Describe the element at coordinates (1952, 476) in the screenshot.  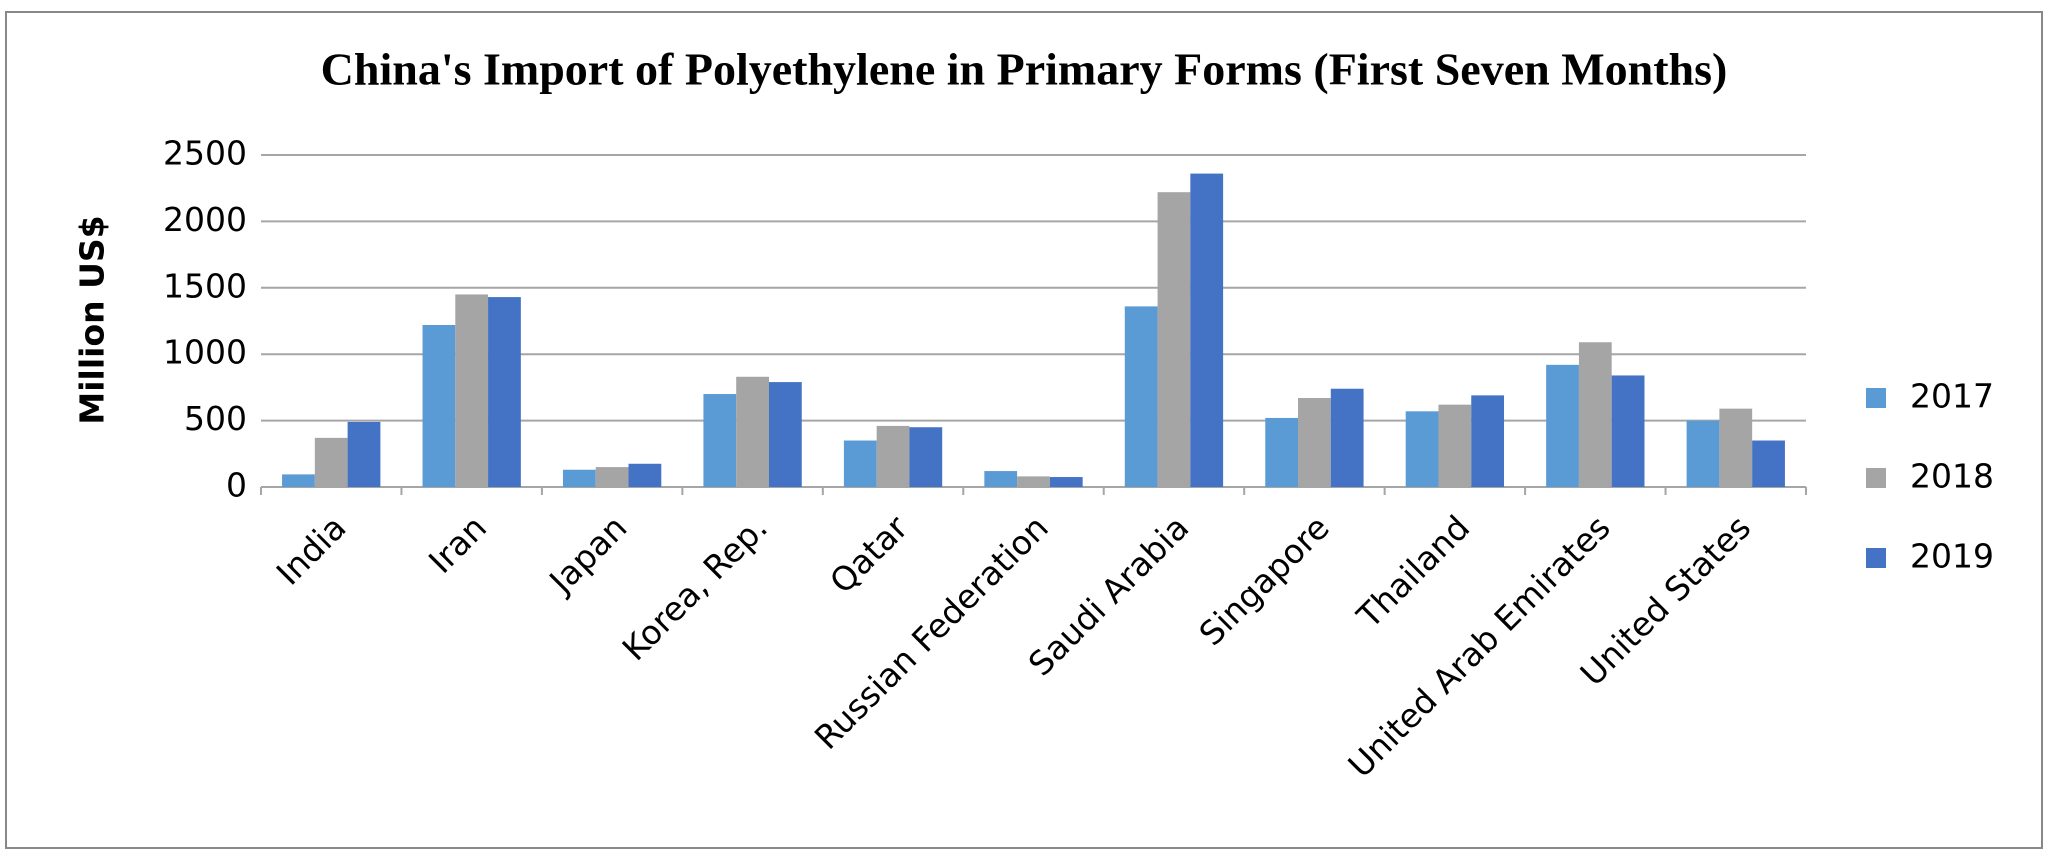
I see `legend-label: 2018` at that location.